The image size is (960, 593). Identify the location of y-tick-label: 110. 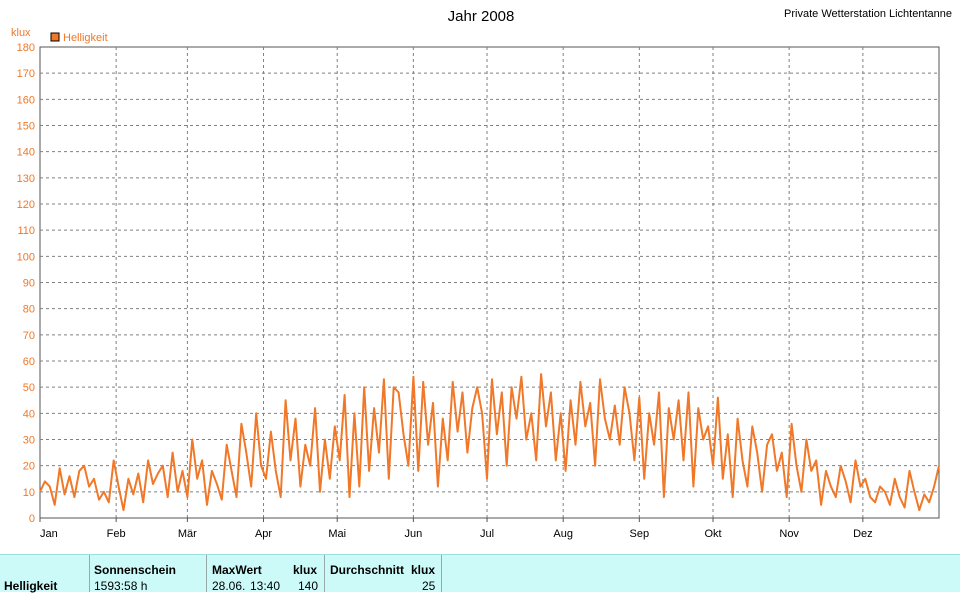
(26, 231).